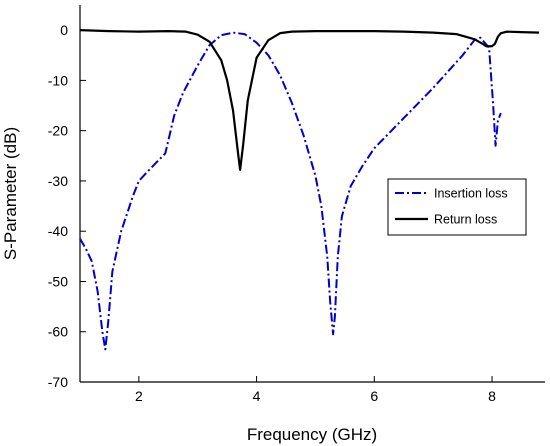  What do you see at coordinates (492, 396) in the screenshot?
I see `x-tick-label: 8` at bounding box center [492, 396].